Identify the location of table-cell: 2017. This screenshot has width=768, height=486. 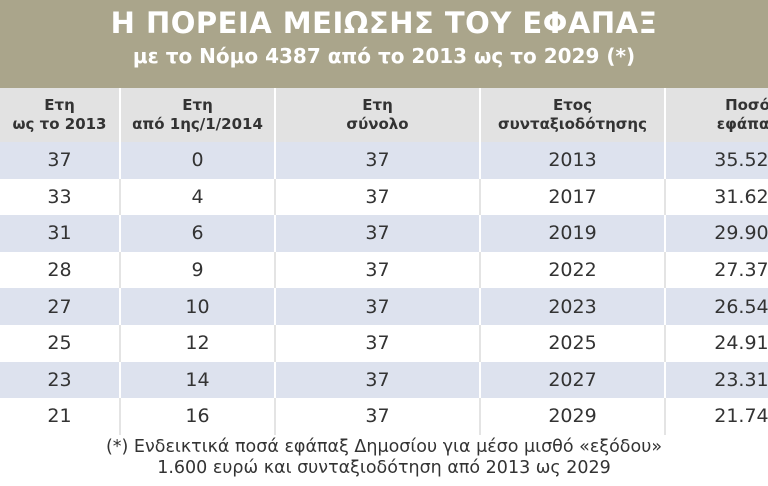
(573, 197).